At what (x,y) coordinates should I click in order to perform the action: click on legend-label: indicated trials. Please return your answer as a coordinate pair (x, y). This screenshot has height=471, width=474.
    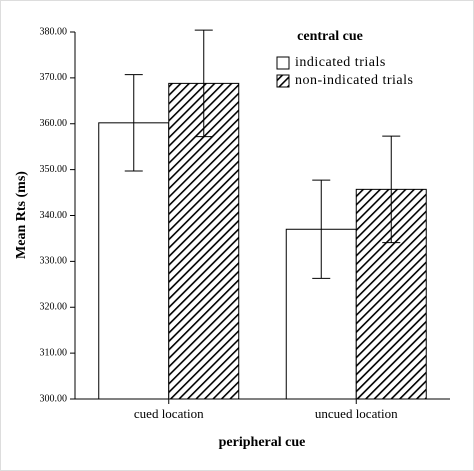
    Looking at the image, I should click on (340, 62).